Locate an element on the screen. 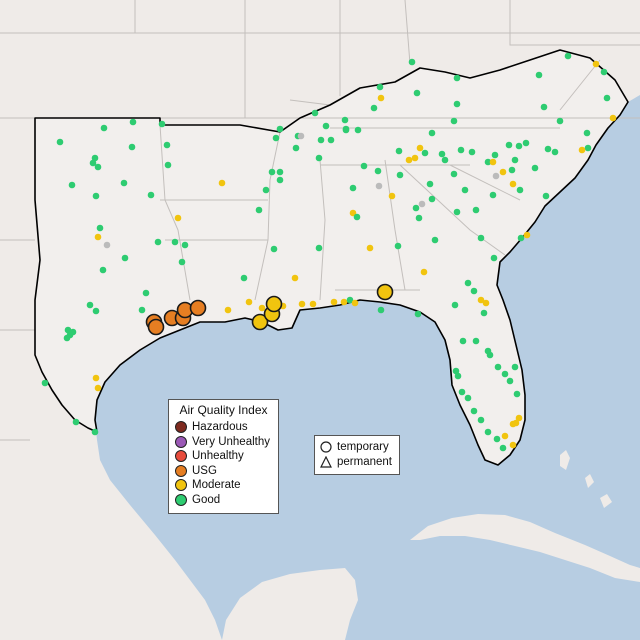  cuba-land is located at coordinates (525, 548).